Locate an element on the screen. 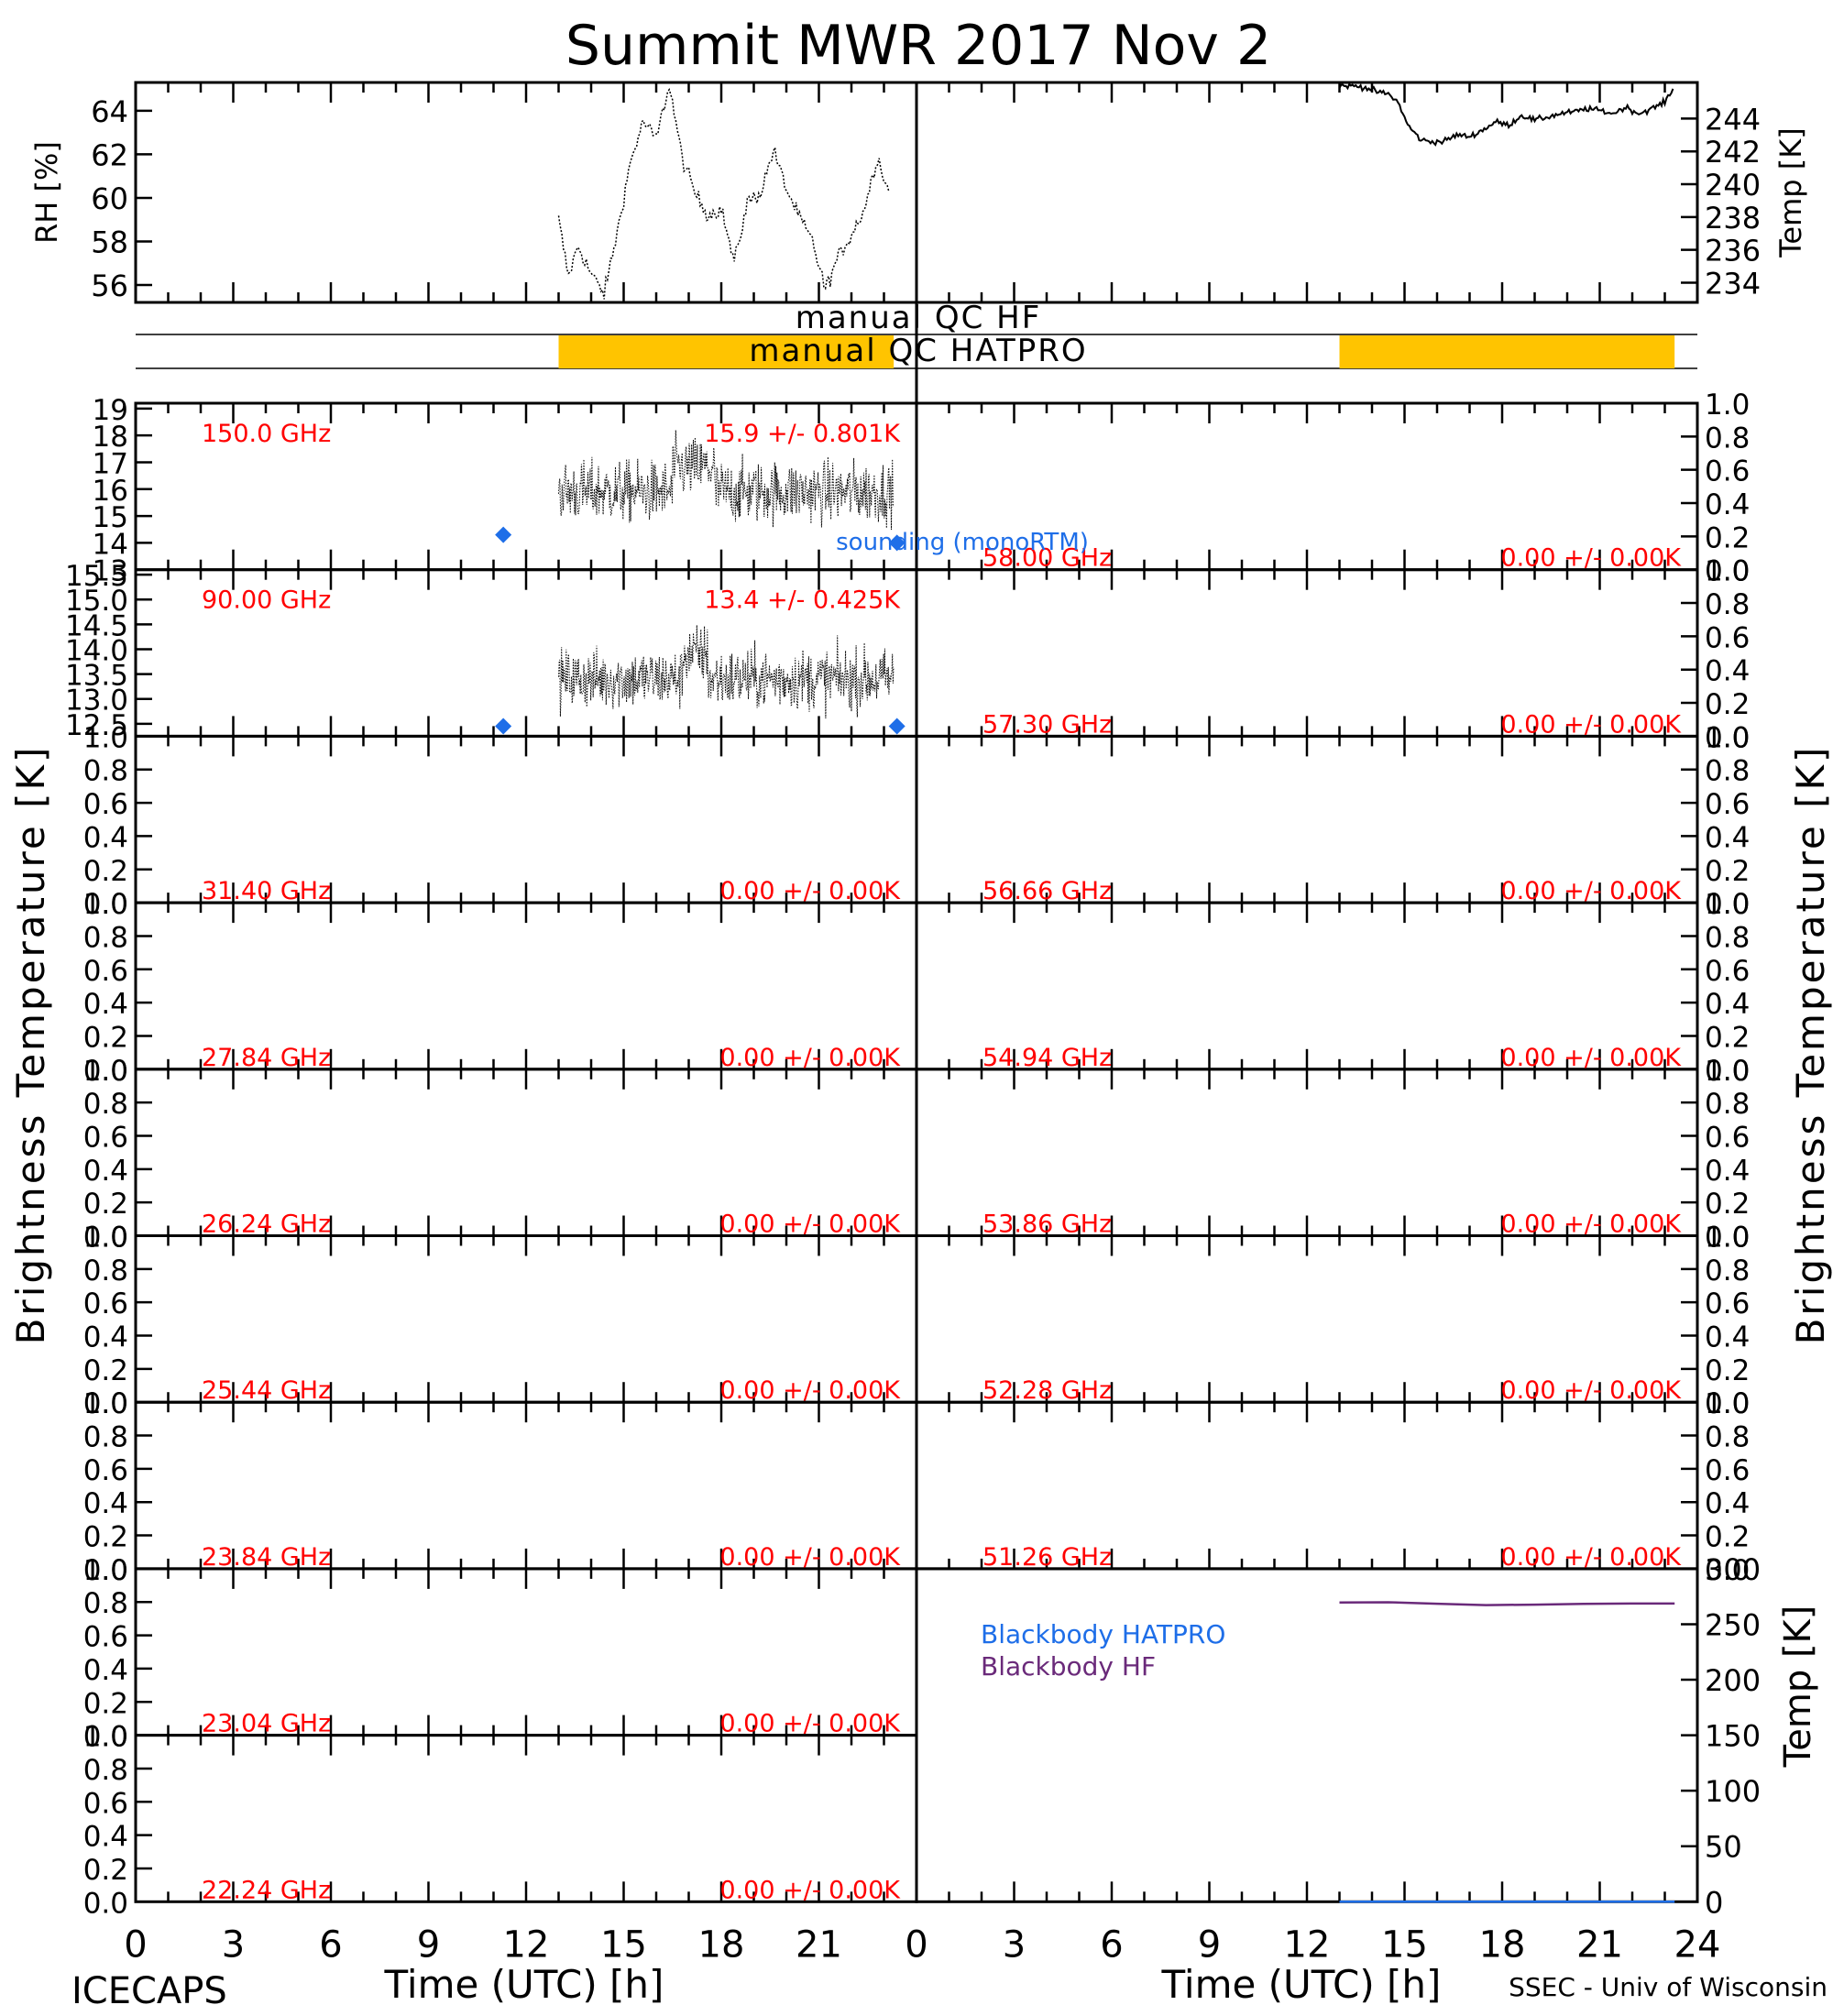  freq-label: 22.24 GHz is located at coordinates (266, 1890).